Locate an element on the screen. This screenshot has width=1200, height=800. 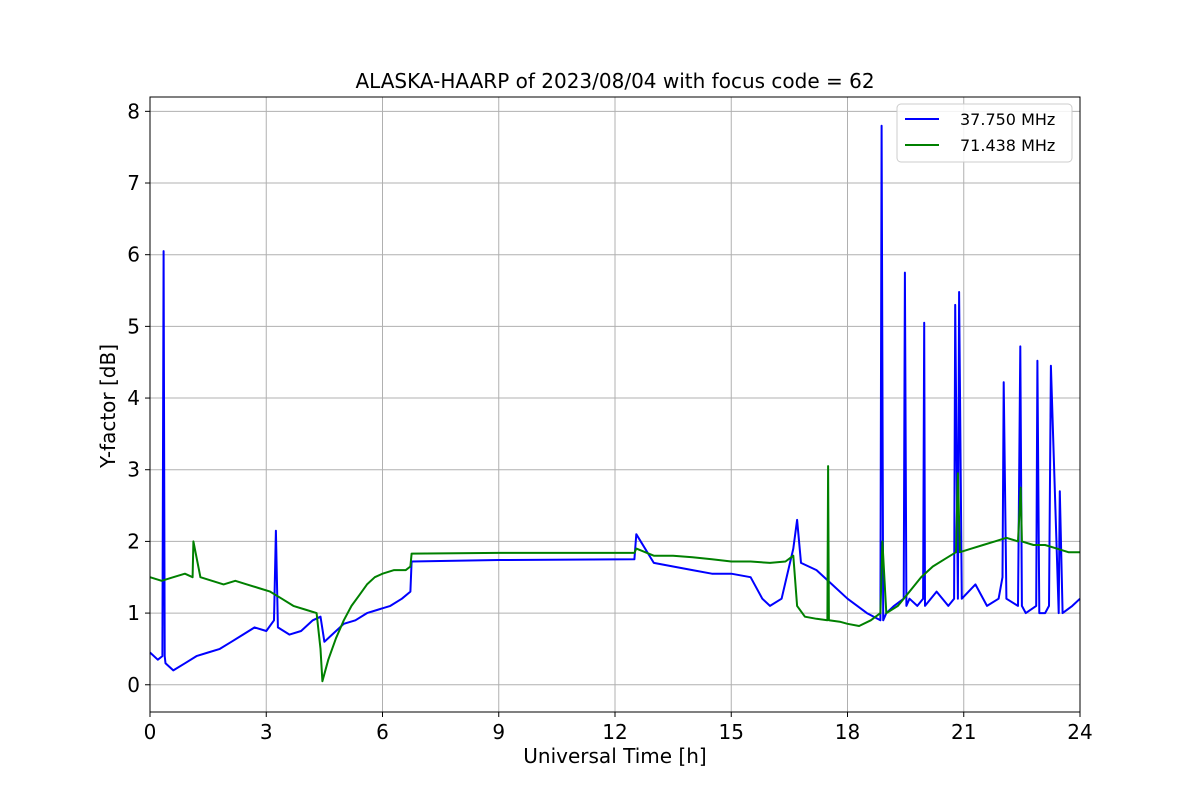
y-tick-label: 4 is located at coordinates (133, 398).